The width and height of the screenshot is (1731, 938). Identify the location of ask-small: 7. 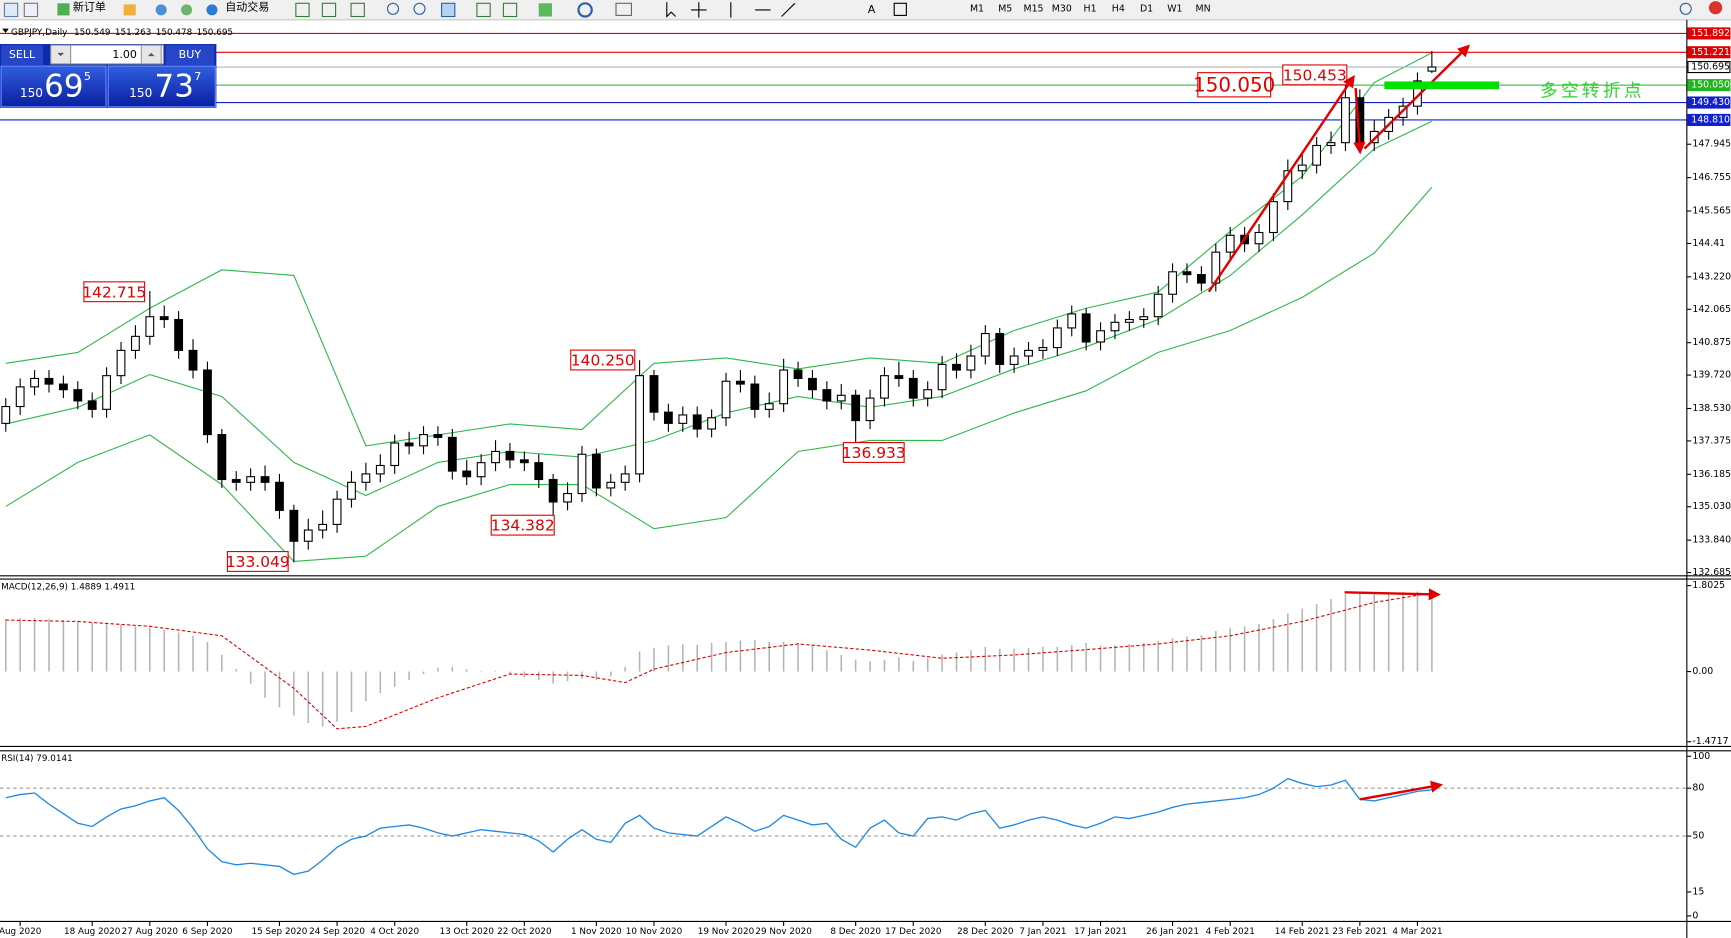
(197, 76).